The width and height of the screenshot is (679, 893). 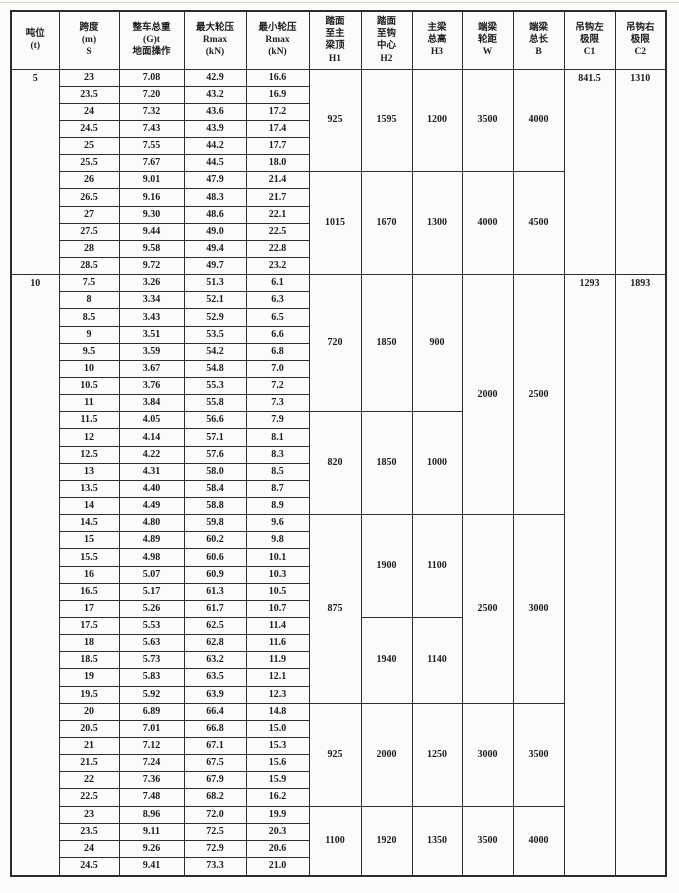 I want to click on cell-rmin: 12.3, so click(x=277, y=694).